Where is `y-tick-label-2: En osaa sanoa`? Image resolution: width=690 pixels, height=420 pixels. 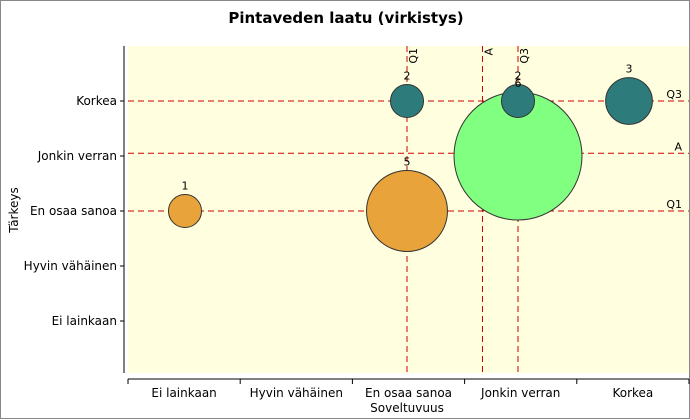 y-tick-label-2: En osaa sanoa is located at coordinates (73, 211).